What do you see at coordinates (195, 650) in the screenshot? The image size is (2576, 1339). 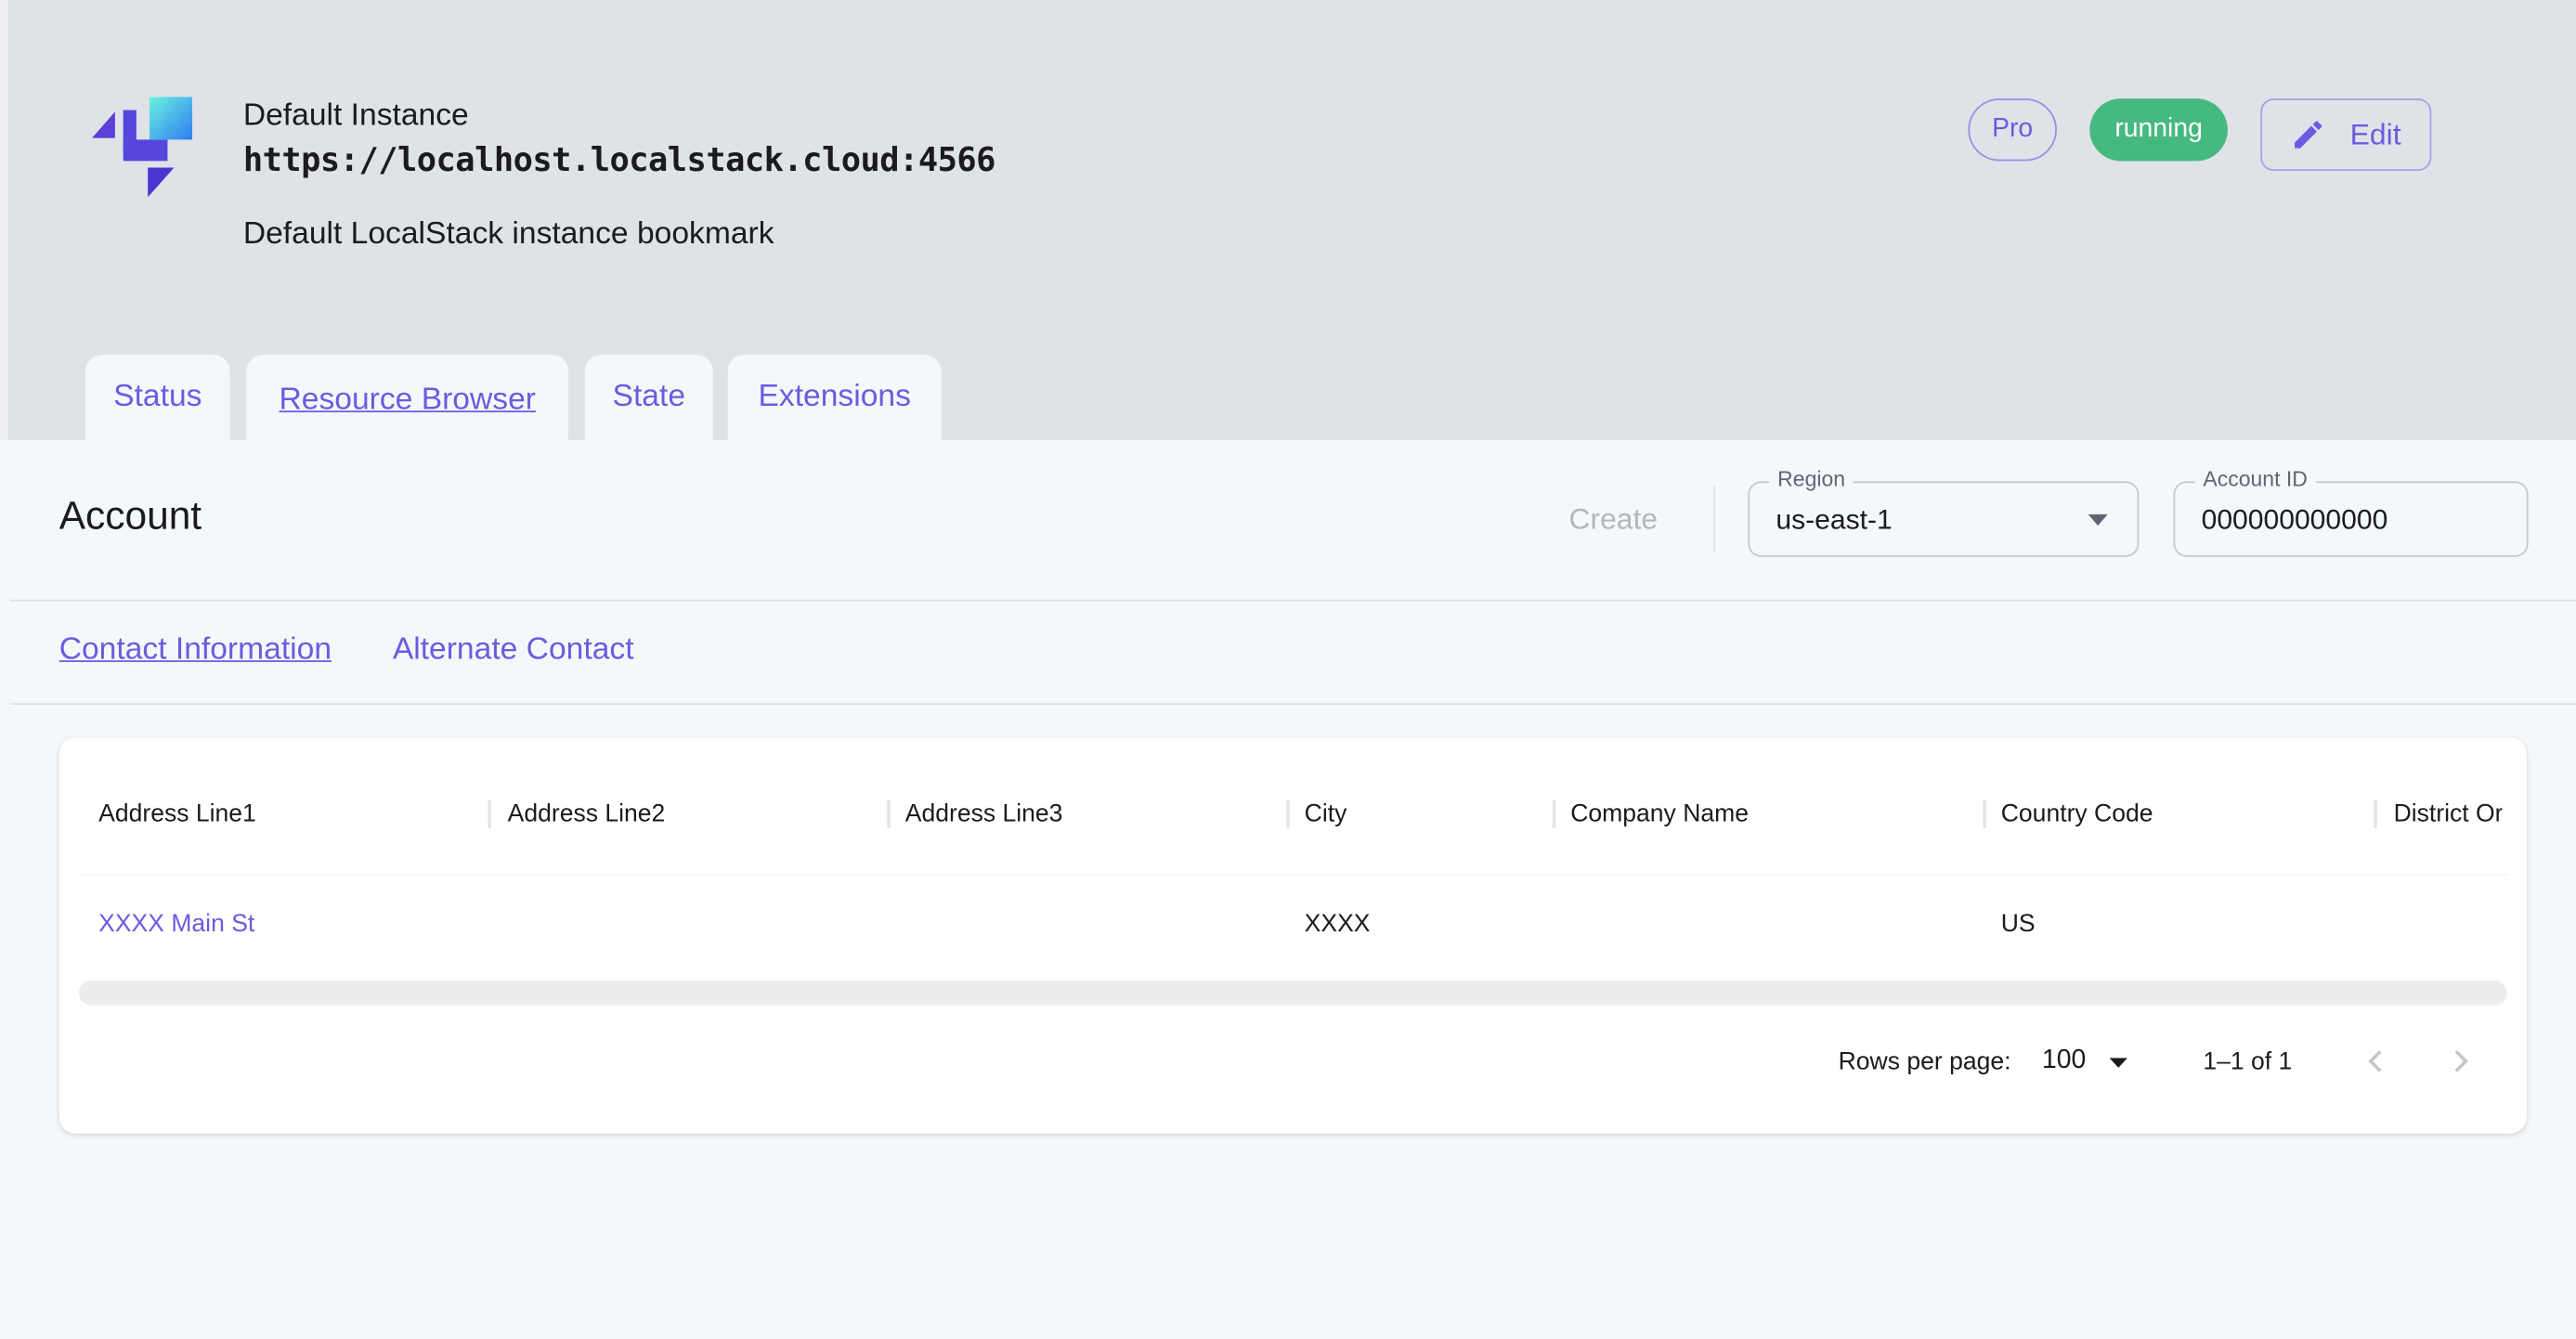 I see `subtab-contact-information: Contact Information` at bounding box center [195, 650].